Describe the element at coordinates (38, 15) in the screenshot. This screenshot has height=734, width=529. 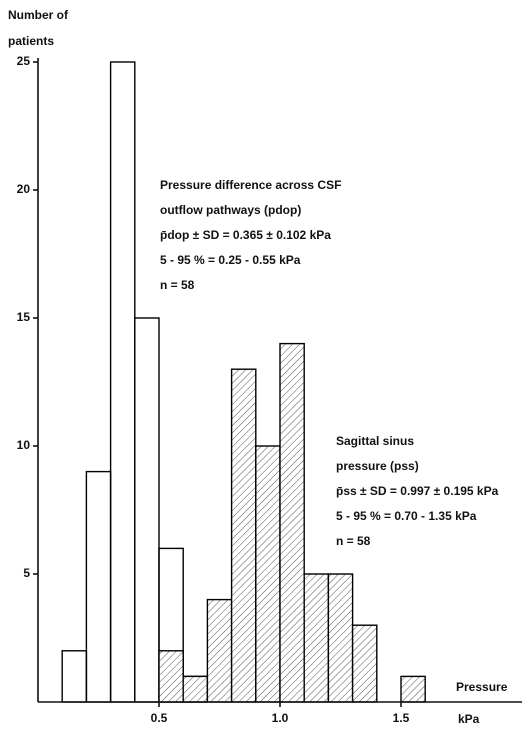
I see `y-axis-label: Number of` at that location.